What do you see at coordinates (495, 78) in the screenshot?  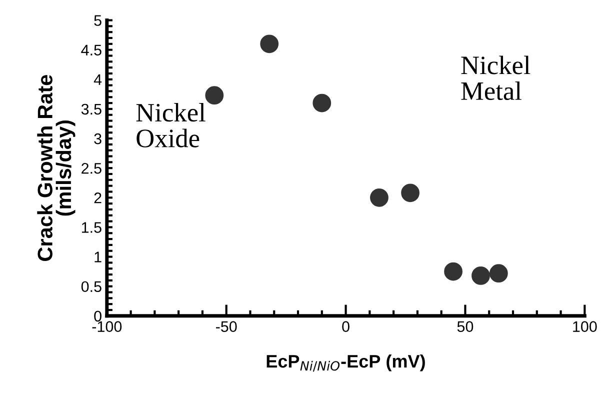 I see `annotation: Nickel Metal` at bounding box center [495, 78].